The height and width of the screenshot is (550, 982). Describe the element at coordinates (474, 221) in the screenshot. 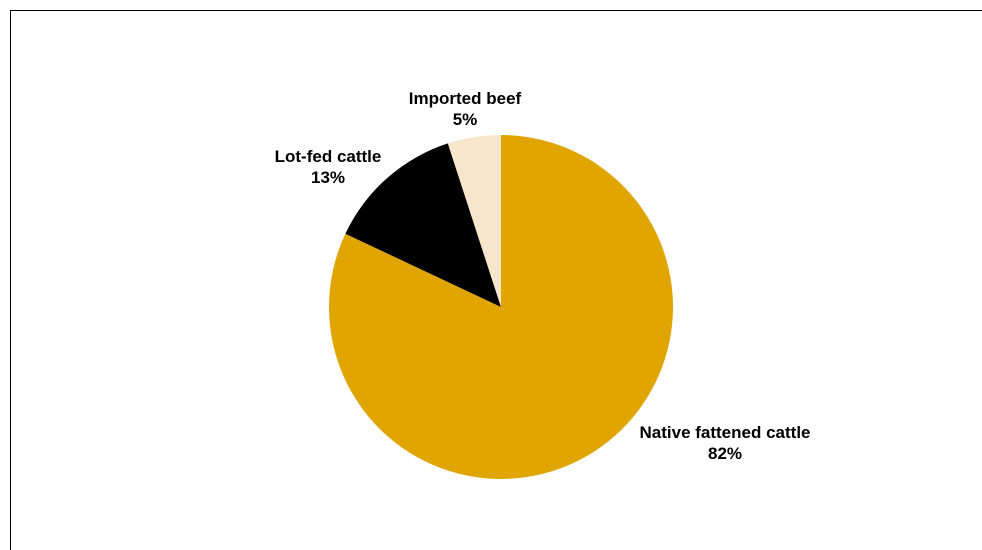

I see `pie-slice-imported-beef` at that location.